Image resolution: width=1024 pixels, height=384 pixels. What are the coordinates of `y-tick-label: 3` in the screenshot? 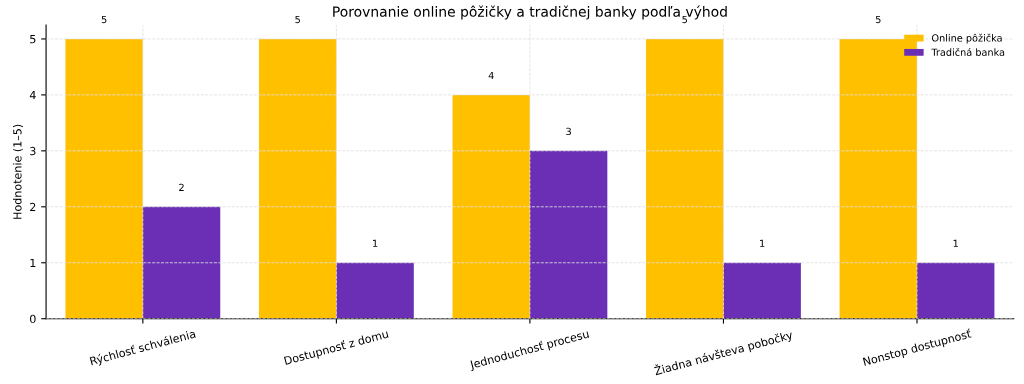 It's located at (33, 151).